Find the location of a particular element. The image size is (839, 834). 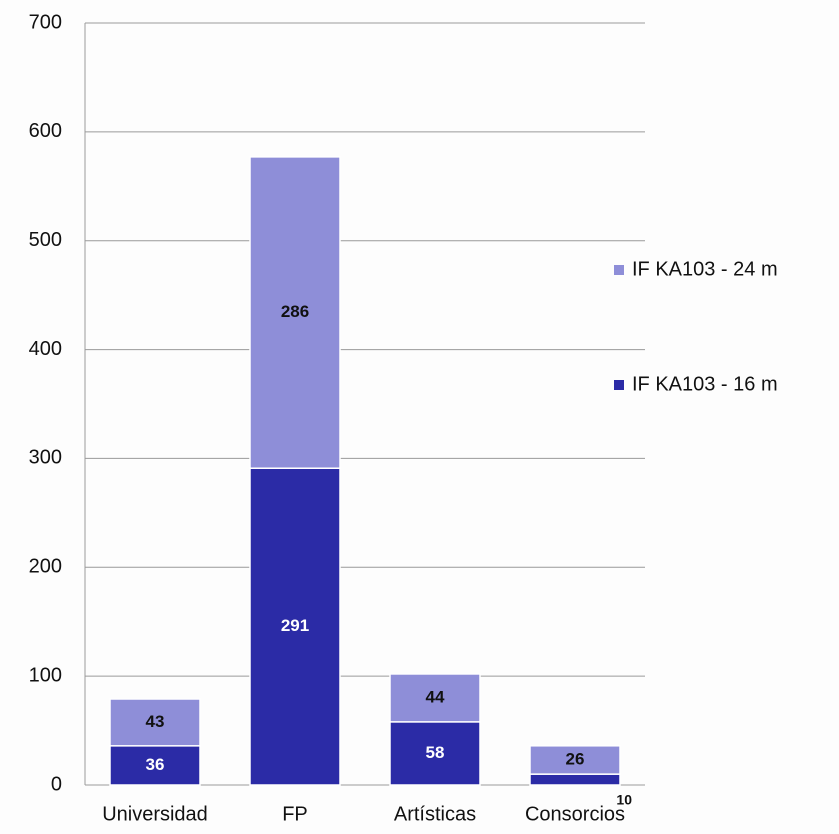

data-label: 10 is located at coordinates (624, 800).